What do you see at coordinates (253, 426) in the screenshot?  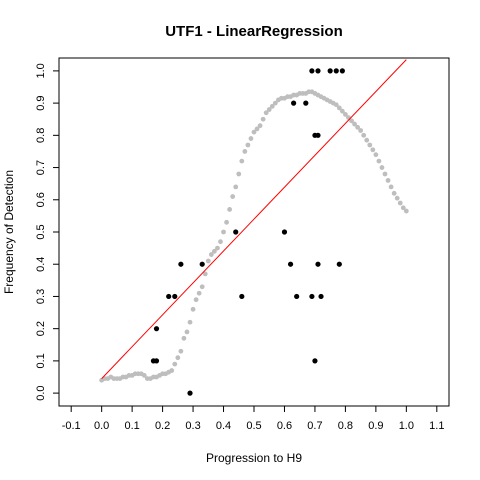 I see `x-tick-label: 0.5` at bounding box center [253, 426].